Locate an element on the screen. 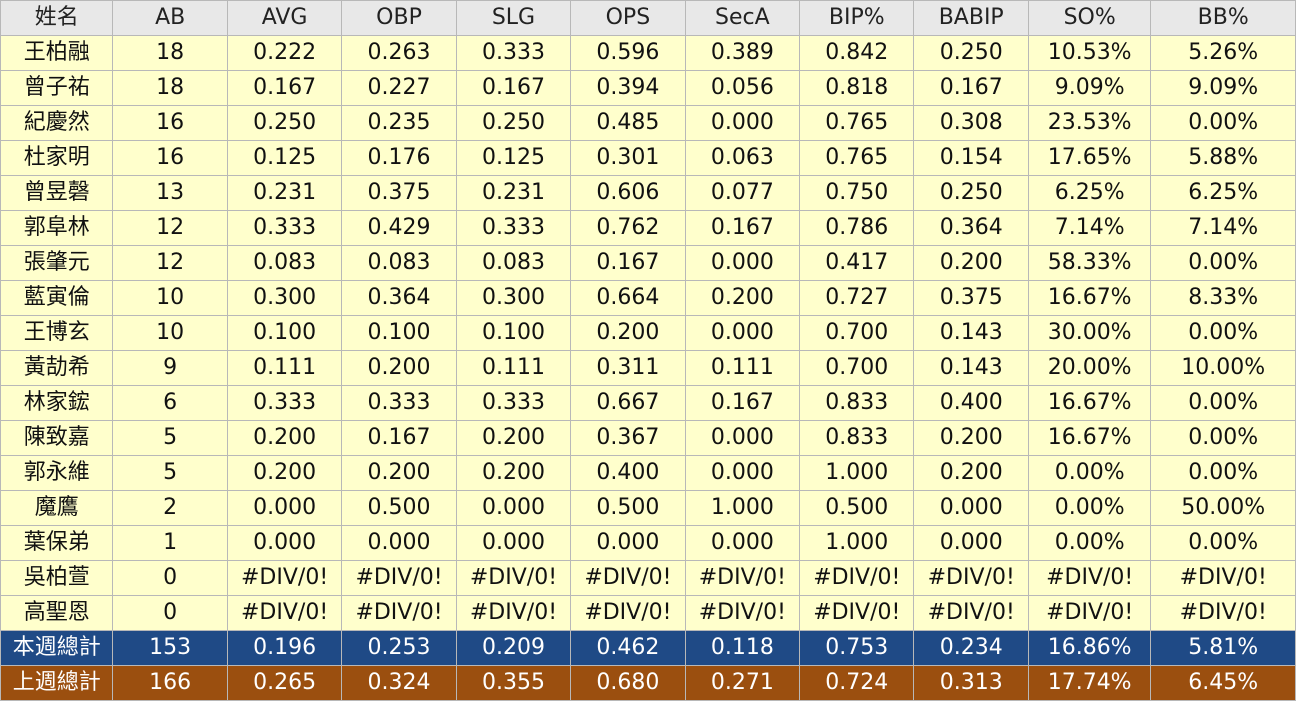  player-name-cell: 藍寅倫 is located at coordinates (57, 298).